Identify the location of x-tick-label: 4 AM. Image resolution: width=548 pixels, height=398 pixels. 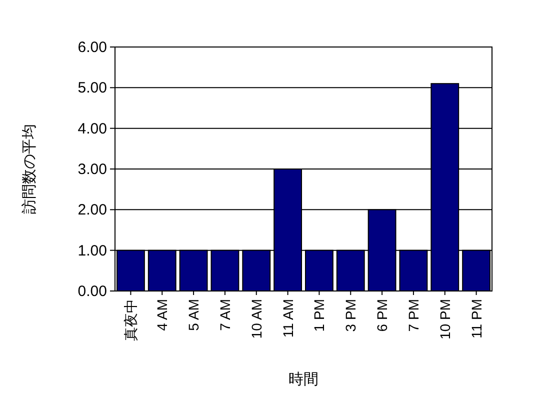
(162, 315).